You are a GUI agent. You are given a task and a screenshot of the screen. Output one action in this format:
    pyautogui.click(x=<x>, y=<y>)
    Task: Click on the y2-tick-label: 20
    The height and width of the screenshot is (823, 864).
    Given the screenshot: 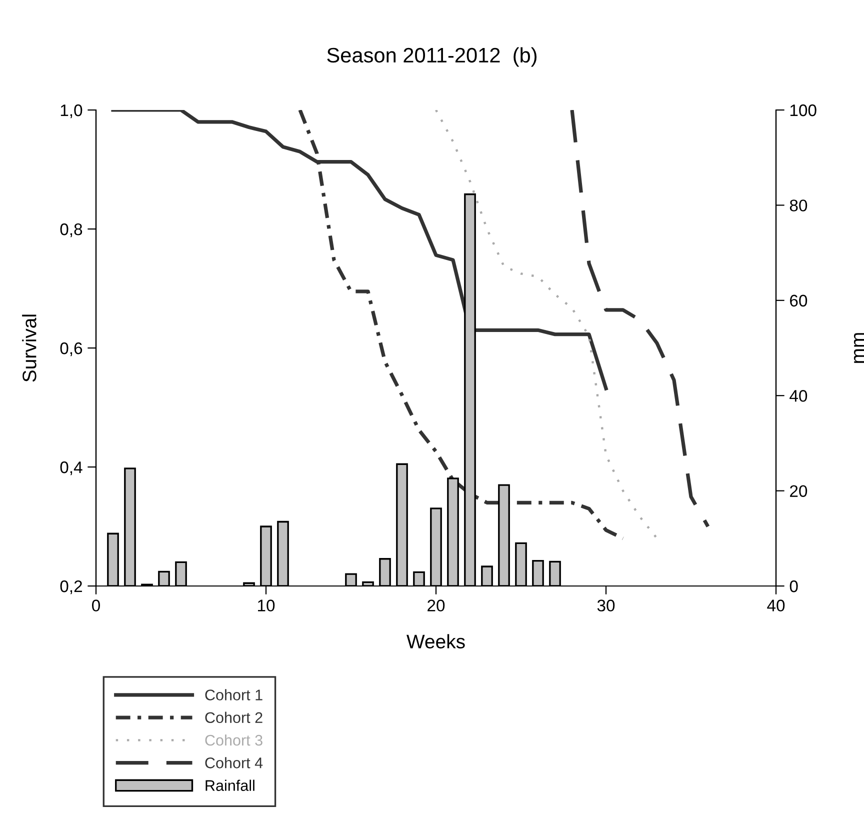 What is the action you would take?
    pyautogui.click(x=799, y=491)
    